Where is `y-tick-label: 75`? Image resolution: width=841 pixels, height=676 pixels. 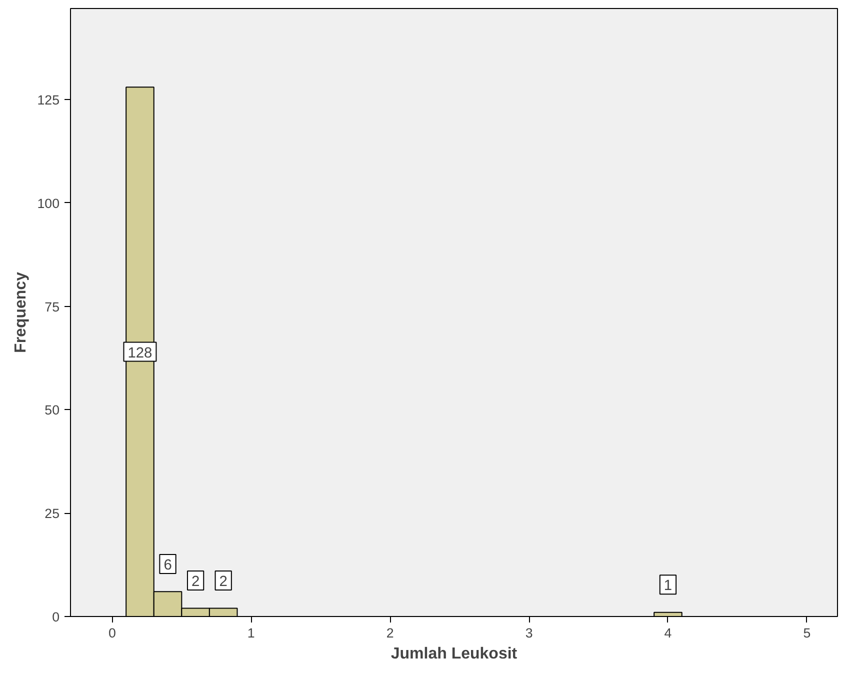 y-tick-label: 75 is located at coordinates (52, 306).